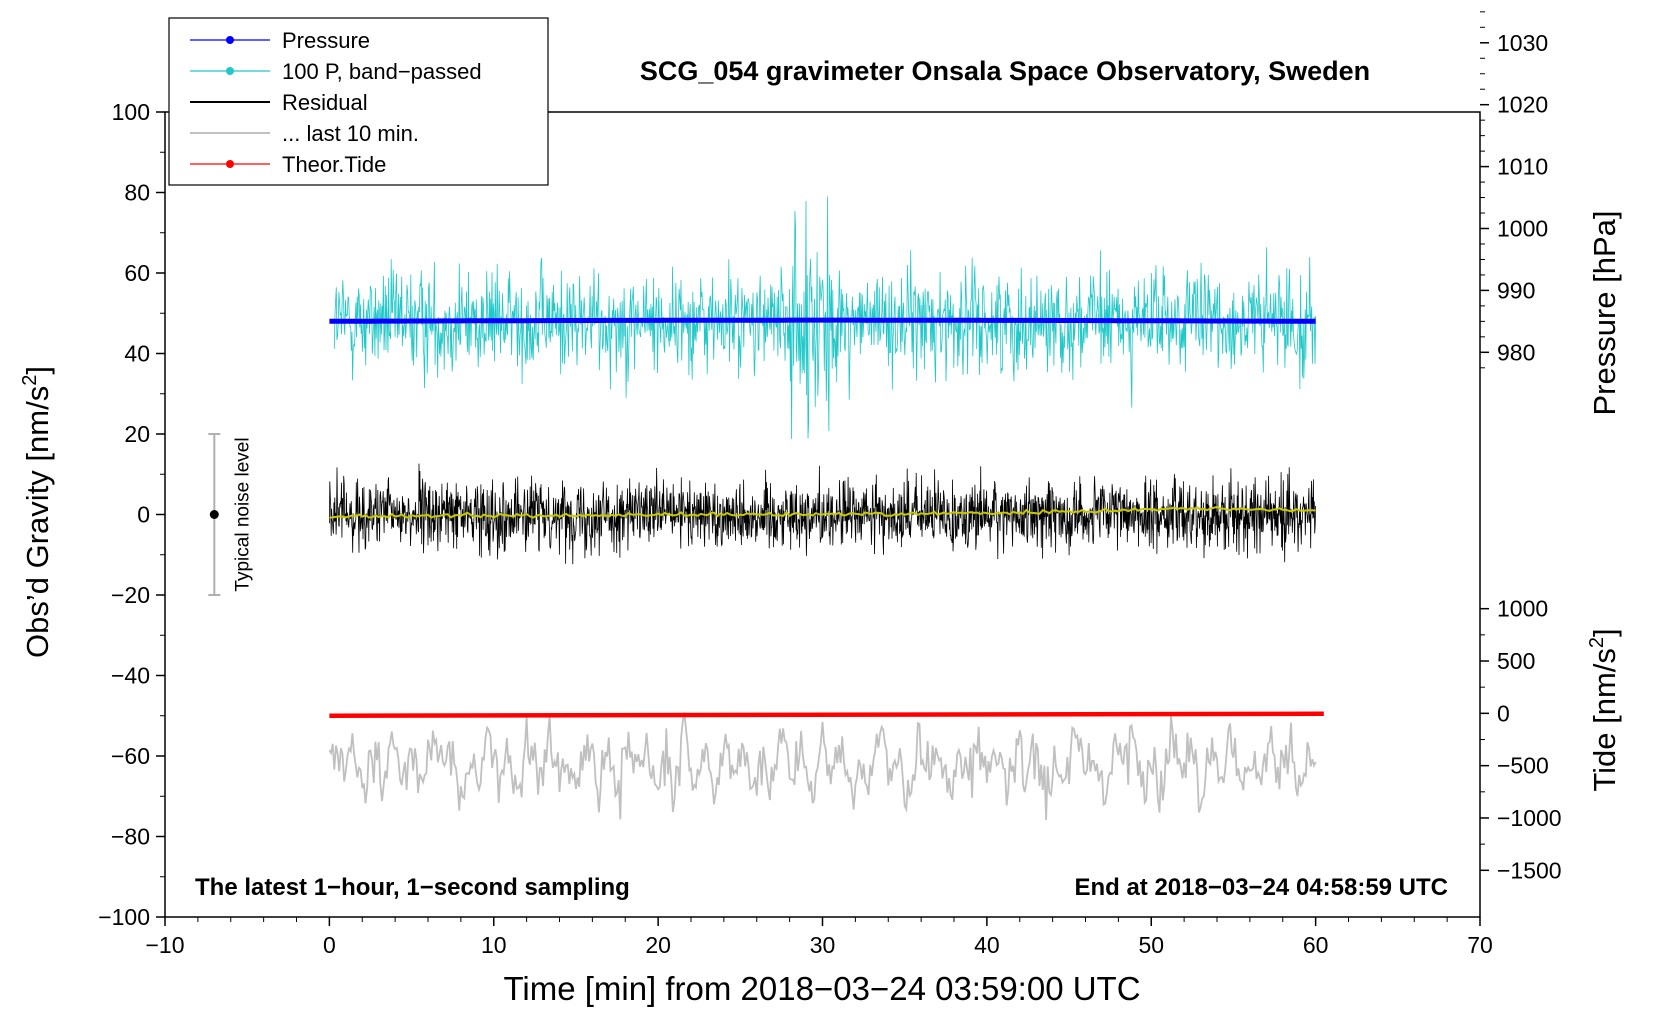 This screenshot has width=1660, height=1020. Describe the element at coordinates (37, 512) in the screenshot. I see `y-axis-label-gravity: Obs’d Gravity [nm/s2]` at that location.